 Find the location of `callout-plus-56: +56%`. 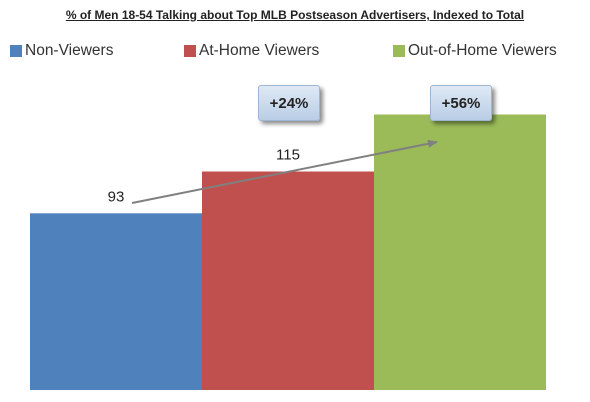

callout-plus-56: +56% is located at coordinates (461, 103).